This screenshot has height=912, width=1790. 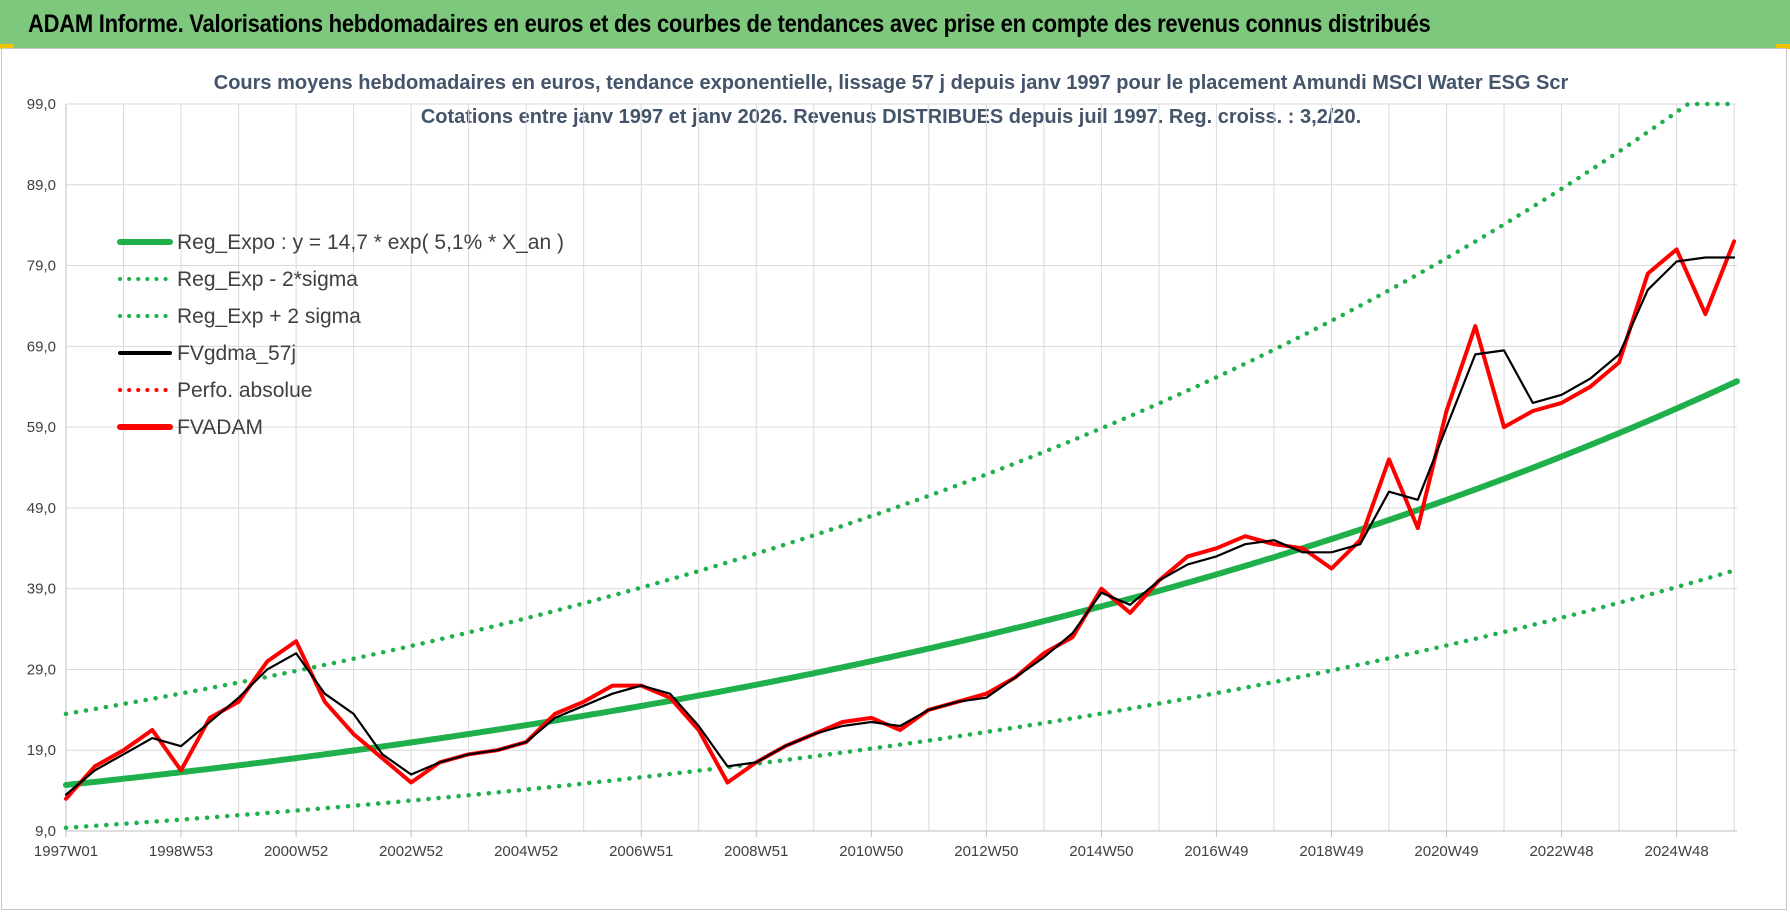 What do you see at coordinates (1101, 851) in the screenshot?
I see `x-tick-label: 2014W50` at bounding box center [1101, 851].